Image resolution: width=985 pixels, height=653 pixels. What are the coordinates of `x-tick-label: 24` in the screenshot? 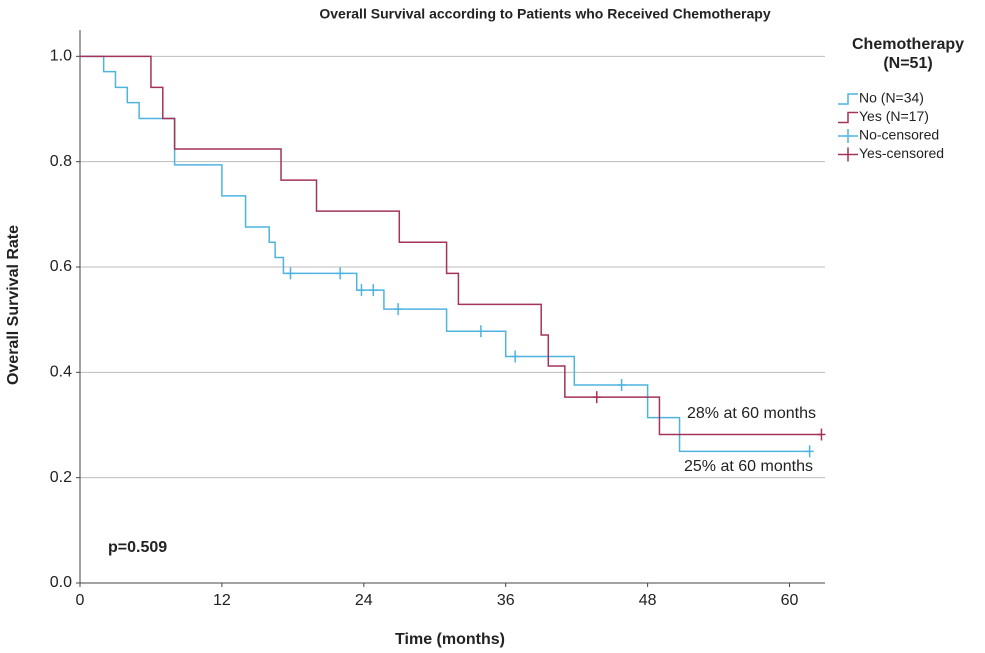 It's located at (364, 600).